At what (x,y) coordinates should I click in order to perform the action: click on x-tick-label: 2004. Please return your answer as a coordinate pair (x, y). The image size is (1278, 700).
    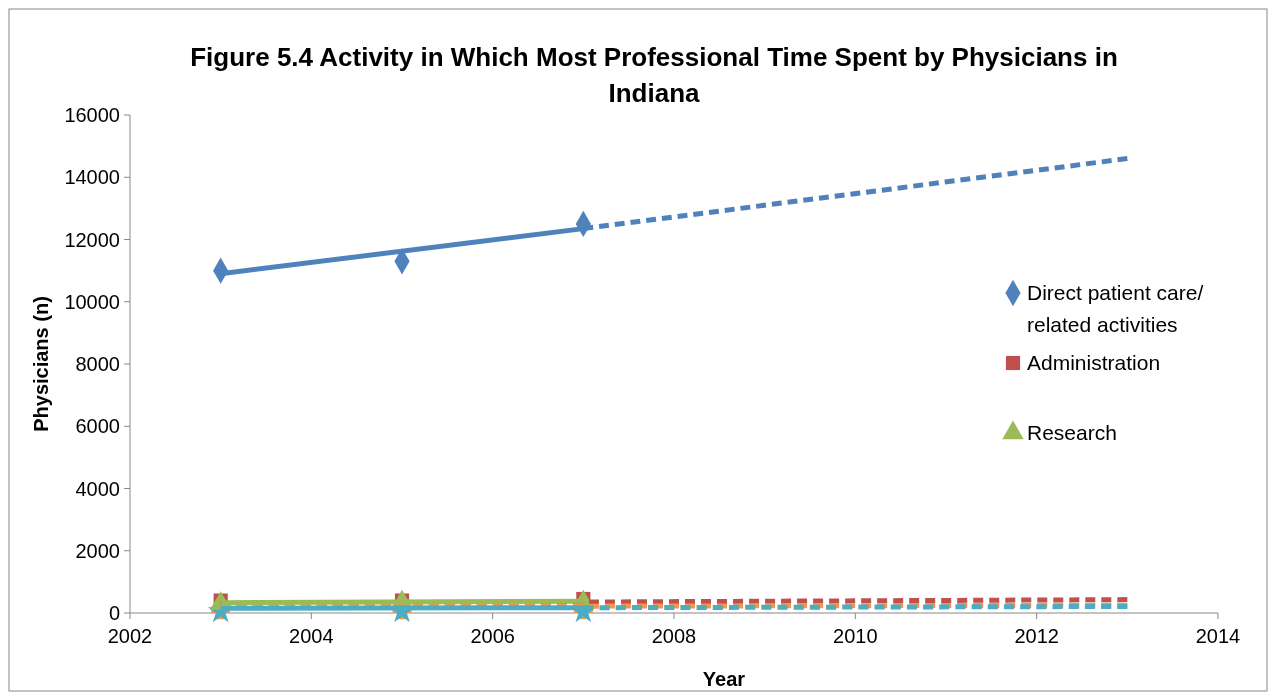
    Looking at the image, I should click on (311, 636).